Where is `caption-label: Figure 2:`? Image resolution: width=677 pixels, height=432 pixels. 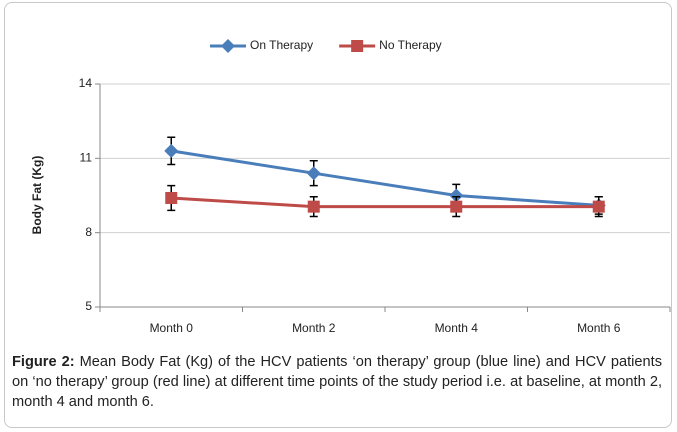 caption-label: Figure 2: is located at coordinates (43, 362).